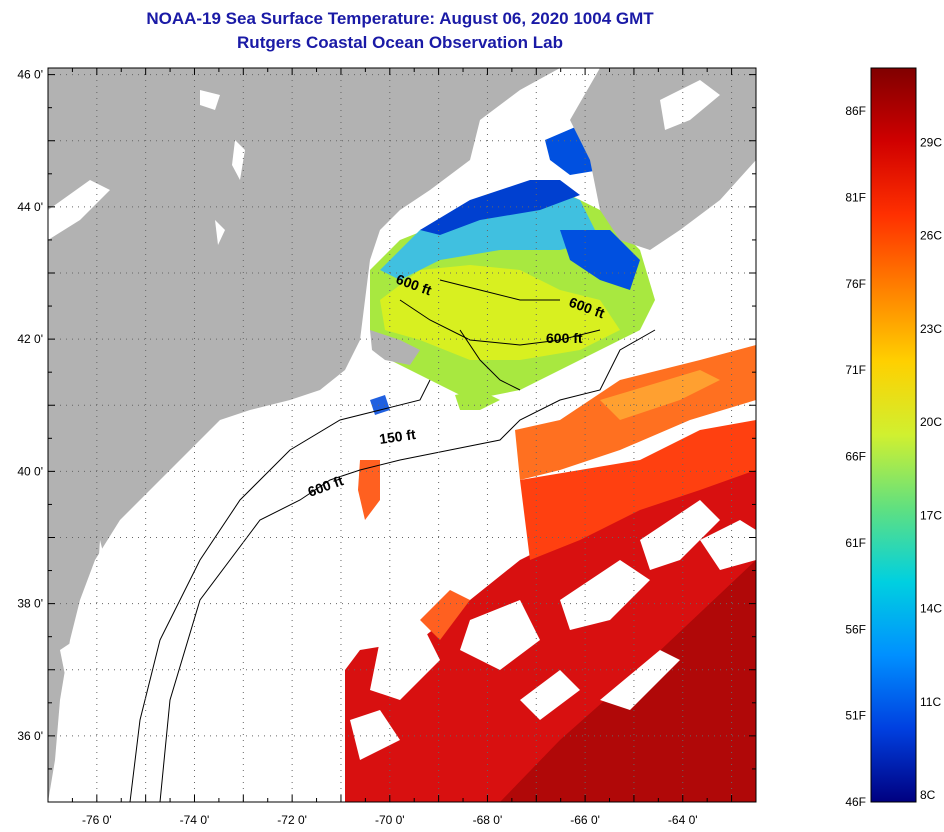  I want to click on lon-label: -70 0', so click(390, 820).